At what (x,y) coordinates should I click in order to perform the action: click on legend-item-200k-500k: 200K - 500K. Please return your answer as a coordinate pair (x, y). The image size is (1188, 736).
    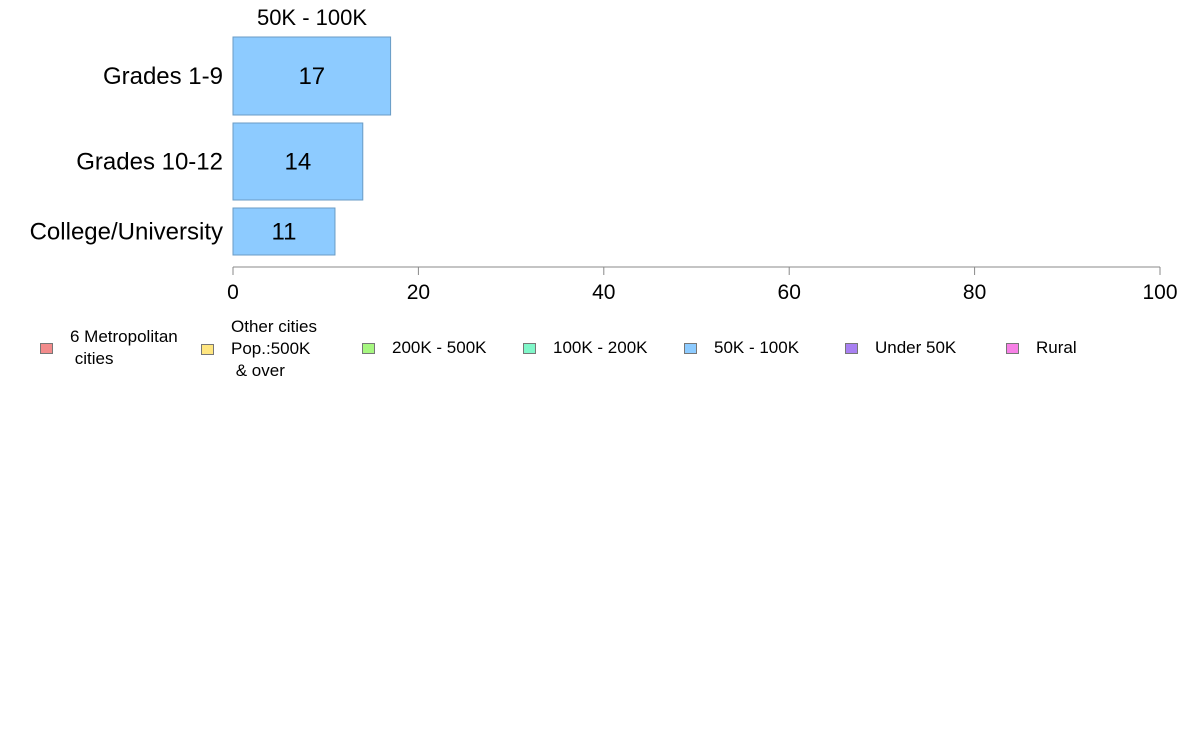
    Looking at the image, I should click on (424, 348).